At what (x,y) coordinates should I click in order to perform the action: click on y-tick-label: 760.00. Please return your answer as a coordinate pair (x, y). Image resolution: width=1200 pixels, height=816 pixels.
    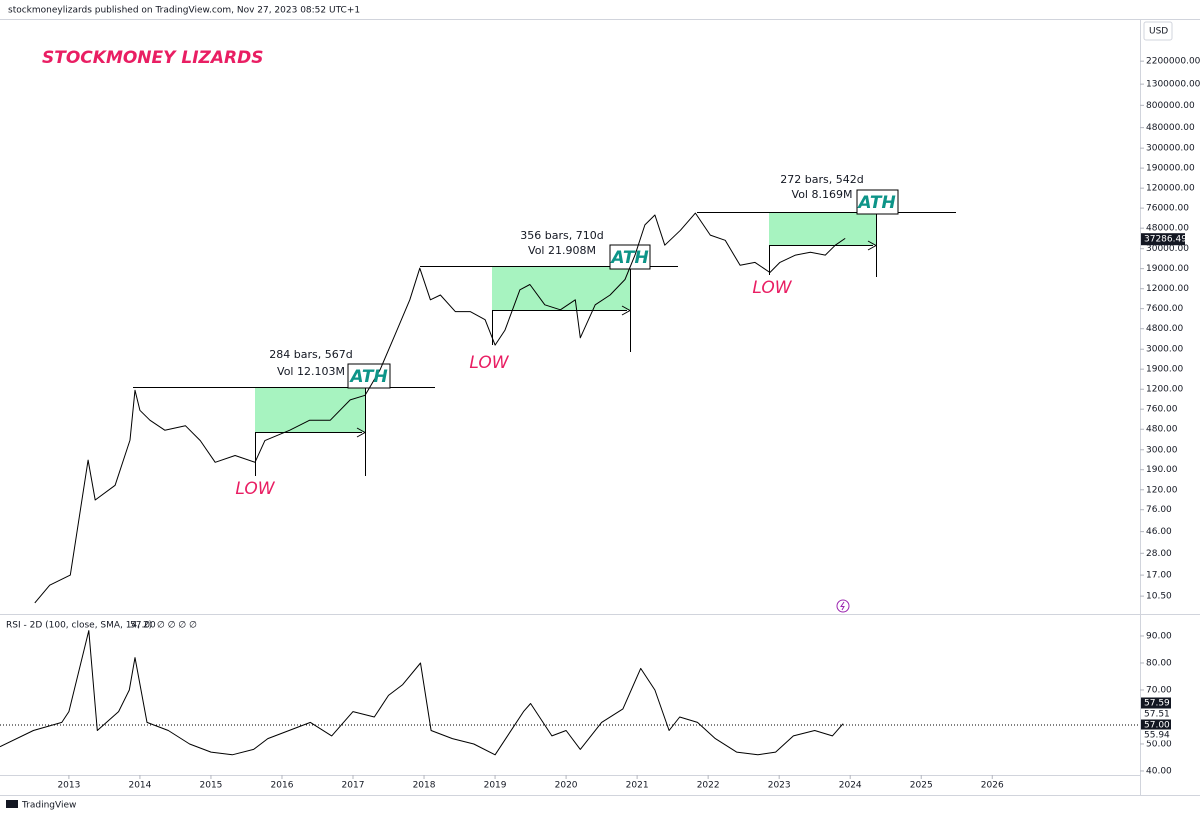
    Looking at the image, I should click on (1162, 410).